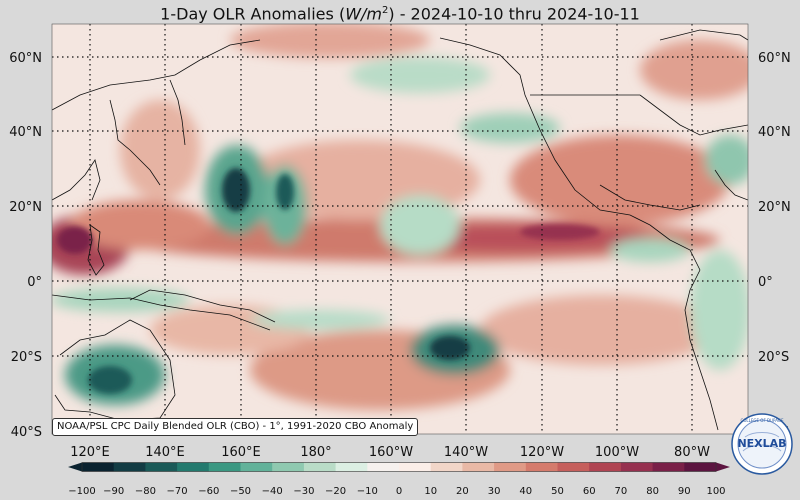 This screenshot has height=500, width=800. I want to click on colorbar-tick-label: 40, so click(525, 491).